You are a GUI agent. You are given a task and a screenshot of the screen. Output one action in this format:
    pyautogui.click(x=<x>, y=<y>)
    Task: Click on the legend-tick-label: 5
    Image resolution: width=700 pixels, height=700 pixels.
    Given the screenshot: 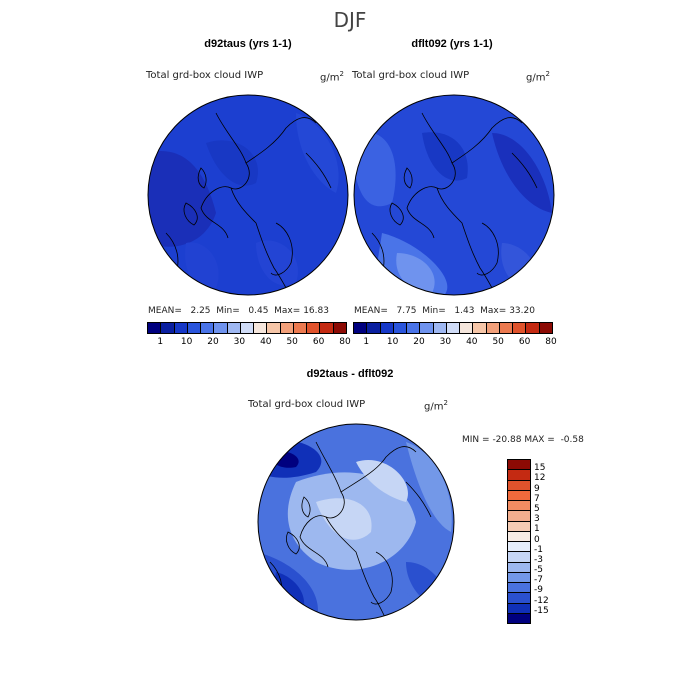 What is the action you would take?
    pyautogui.click(x=537, y=508)
    